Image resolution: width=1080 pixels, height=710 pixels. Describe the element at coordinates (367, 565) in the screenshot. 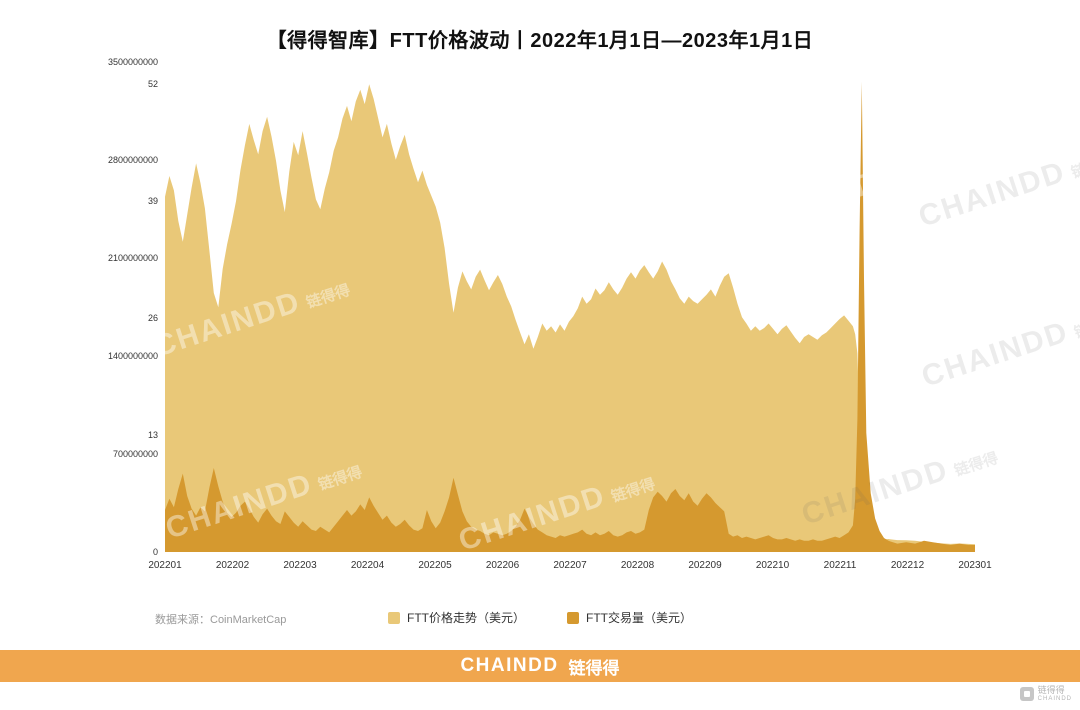

I see `x-axis-label: 202204` at that location.